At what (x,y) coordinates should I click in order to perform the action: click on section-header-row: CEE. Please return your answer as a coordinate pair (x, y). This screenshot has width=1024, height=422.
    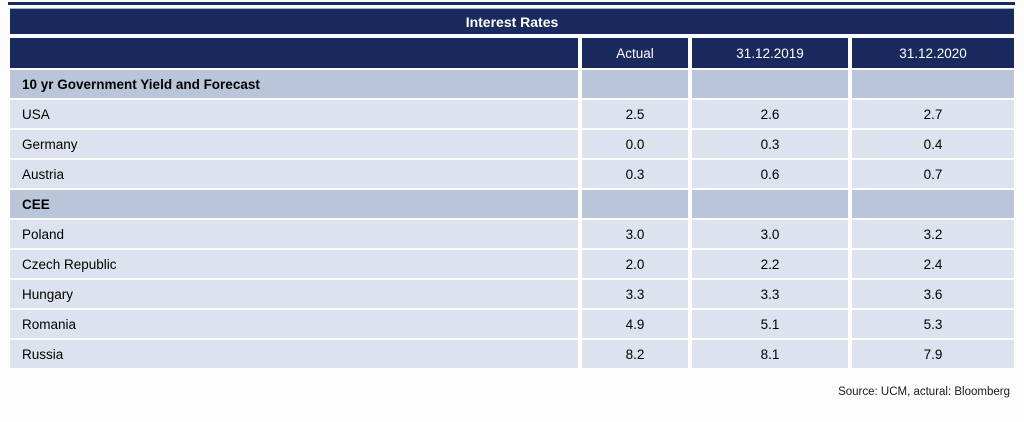
    Looking at the image, I should click on (512, 204).